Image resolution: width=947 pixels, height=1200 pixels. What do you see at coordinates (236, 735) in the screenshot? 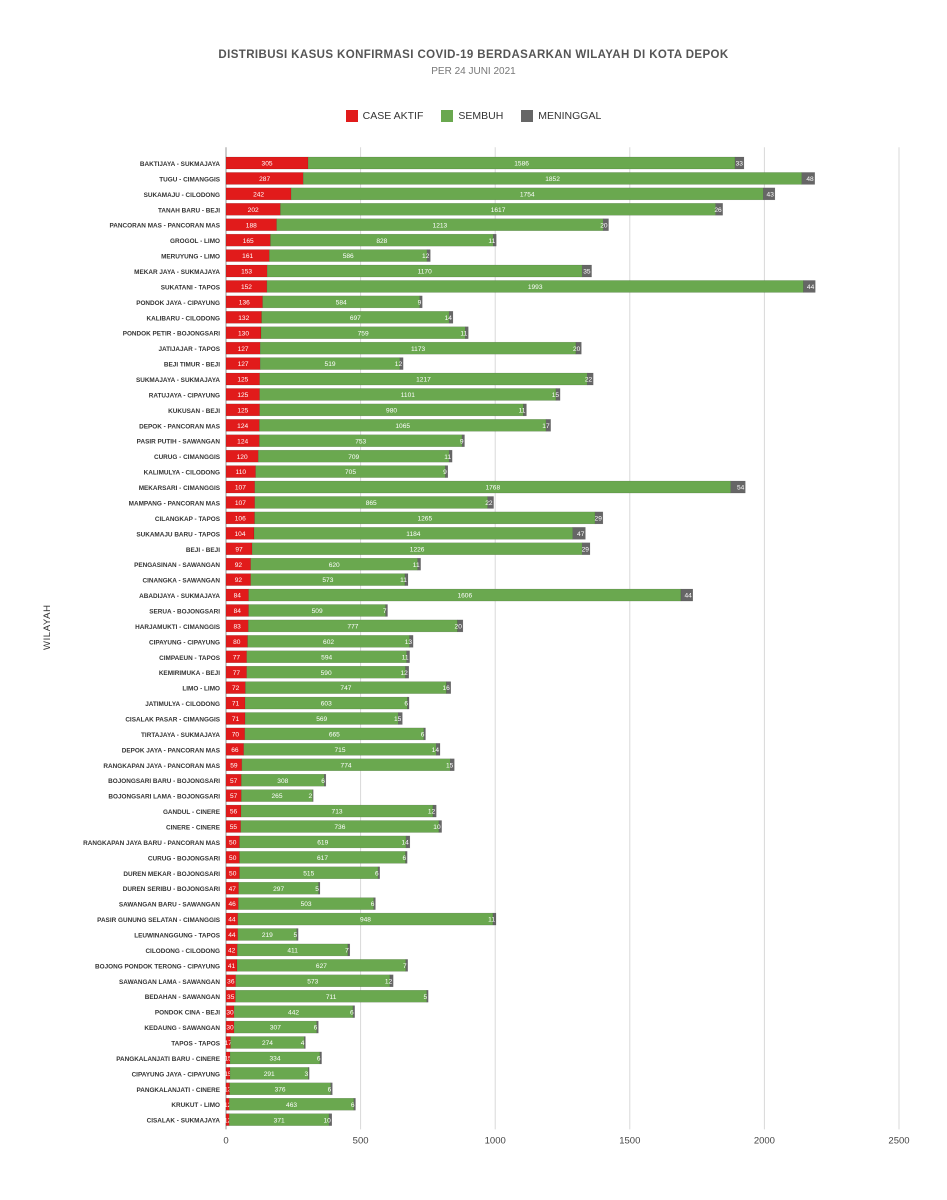
I see `data-label-case-aktif: 70` at bounding box center [236, 735].